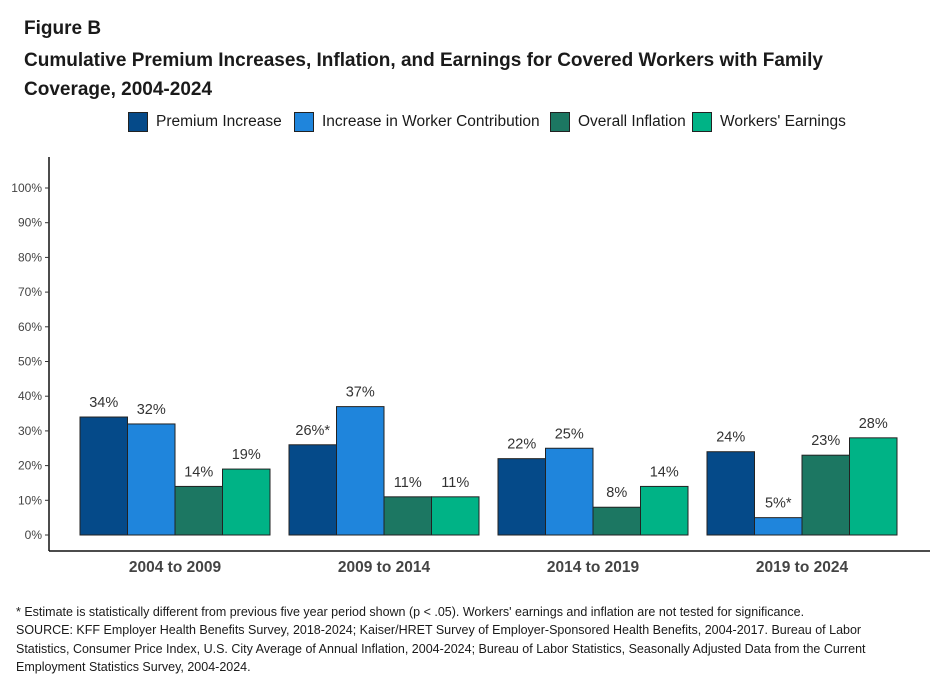 The image size is (938, 695). What do you see at coordinates (103, 403) in the screenshot?
I see `data-label: 34%` at bounding box center [103, 403].